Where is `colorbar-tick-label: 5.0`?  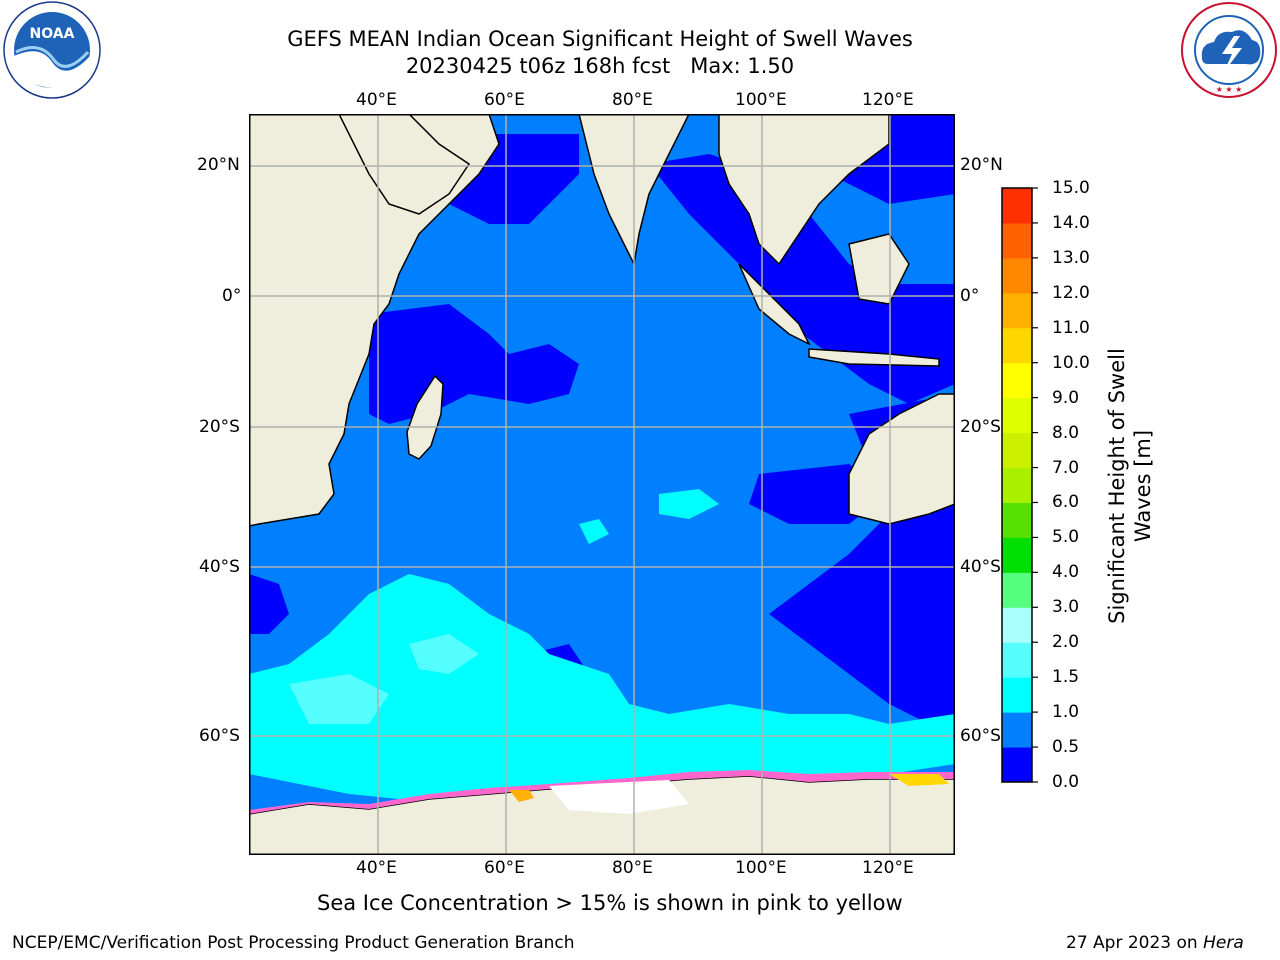
colorbar-tick-label: 5.0 is located at coordinates (1066, 537).